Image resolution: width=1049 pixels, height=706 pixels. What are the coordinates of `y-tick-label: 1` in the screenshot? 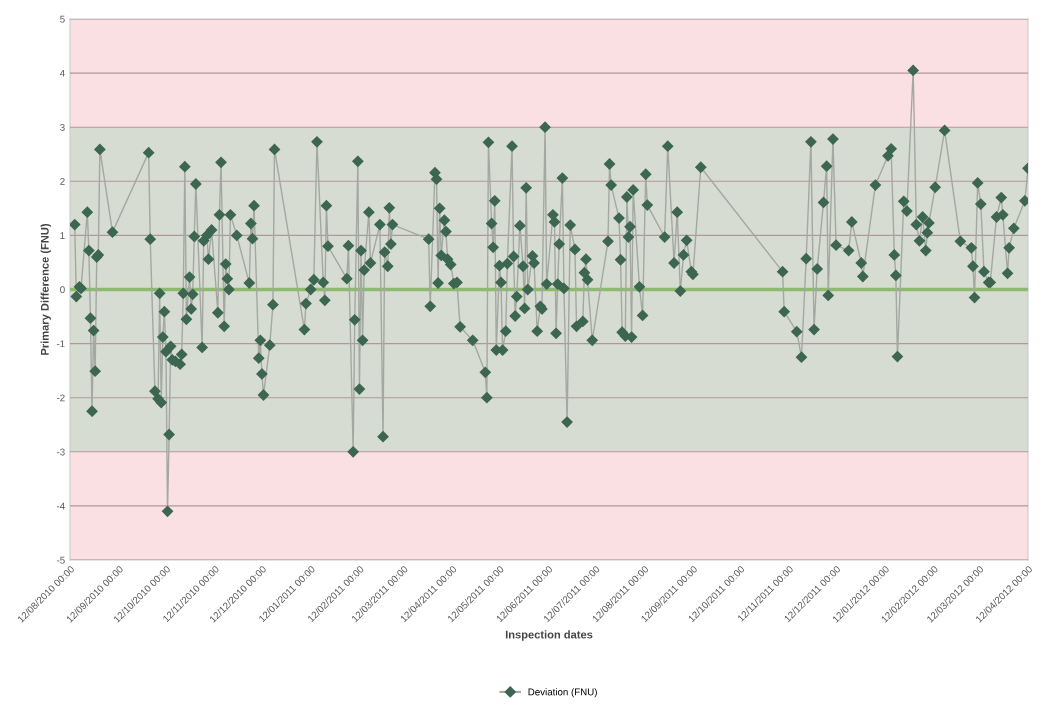 It's located at (62, 235).